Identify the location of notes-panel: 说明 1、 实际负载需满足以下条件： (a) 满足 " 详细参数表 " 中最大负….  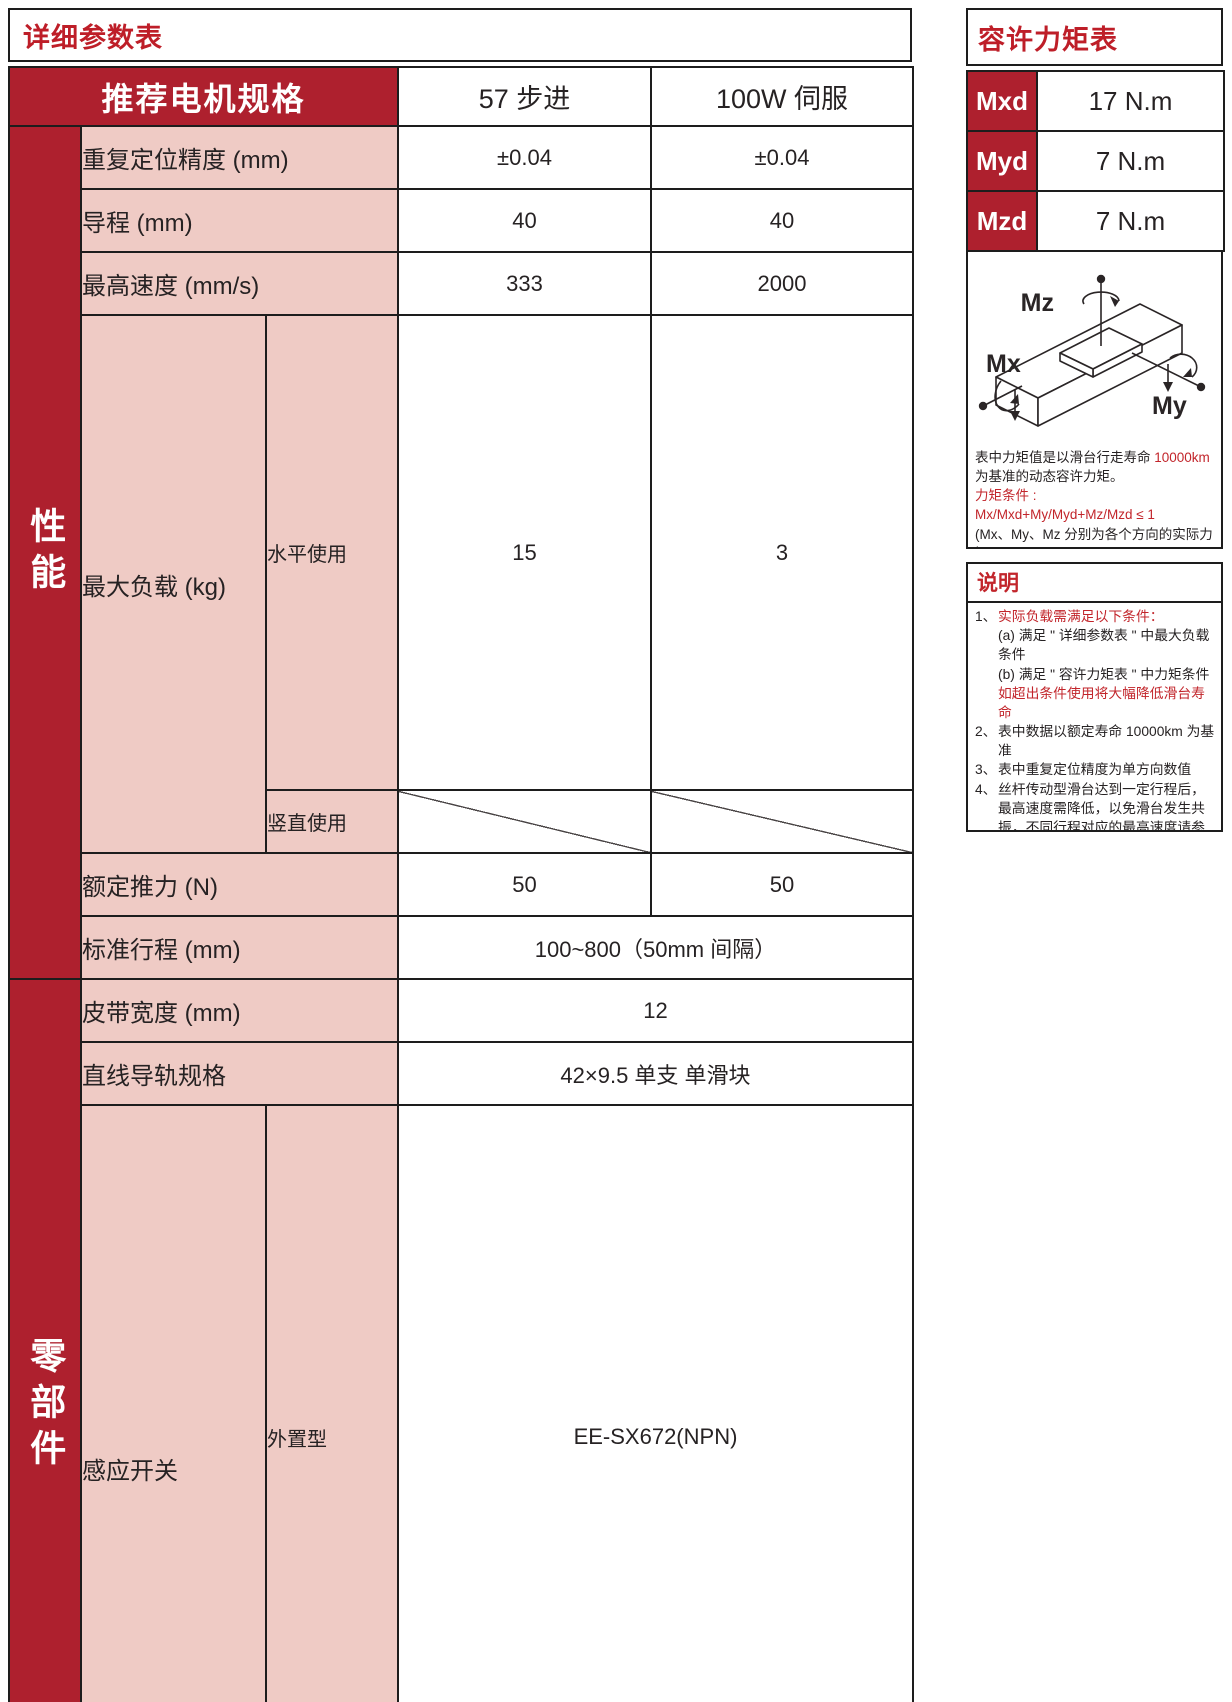
(1094, 697).